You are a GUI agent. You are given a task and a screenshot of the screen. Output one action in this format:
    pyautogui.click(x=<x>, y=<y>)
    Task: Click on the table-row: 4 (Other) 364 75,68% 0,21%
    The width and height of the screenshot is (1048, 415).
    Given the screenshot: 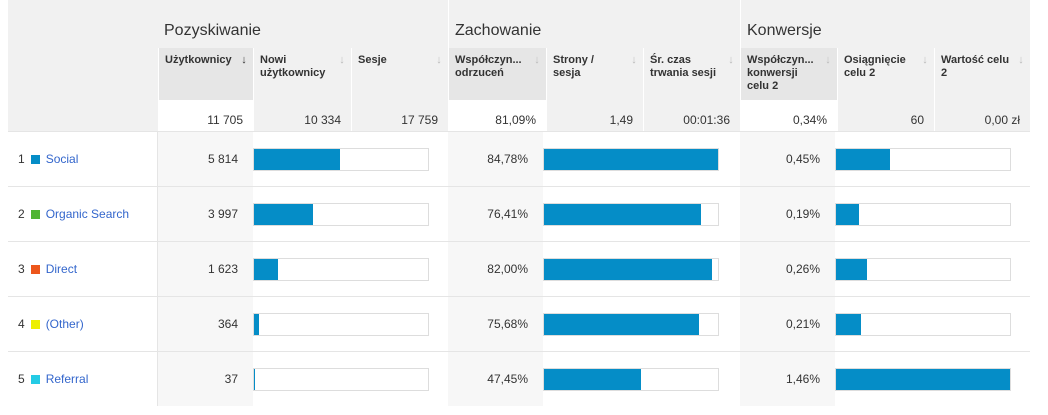 What is the action you would take?
    pyautogui.click(x=519, y=323)
    